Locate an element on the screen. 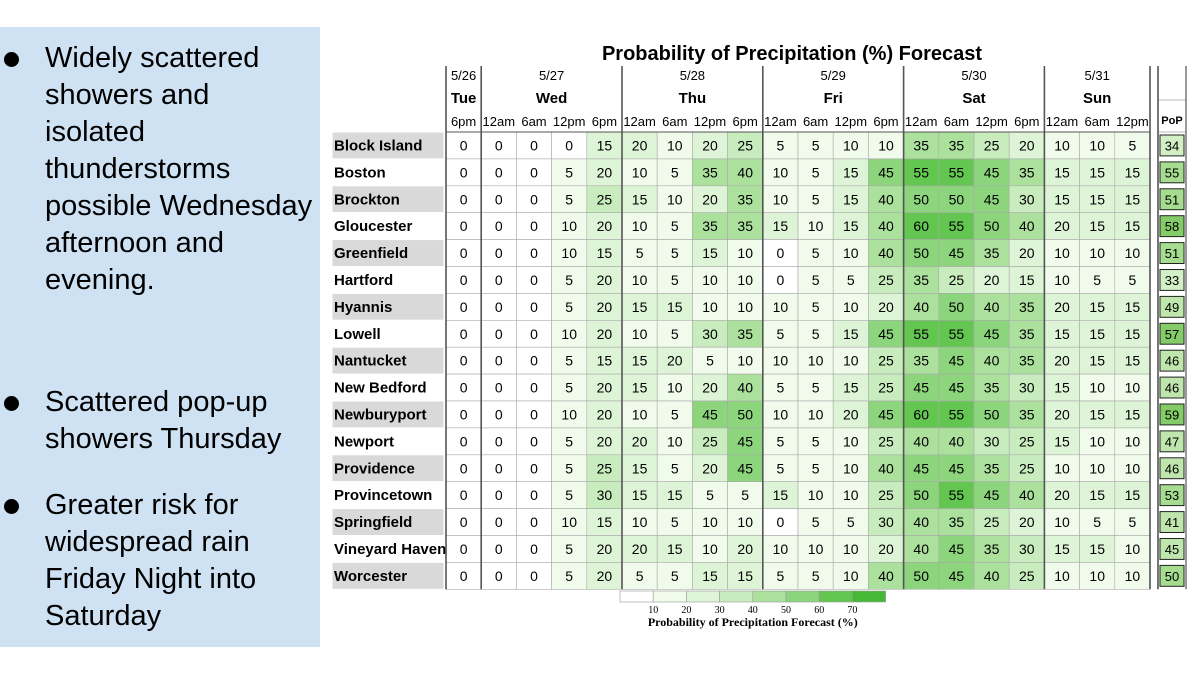  legend-tick-label: 70 is located at coordinates (852, 610).